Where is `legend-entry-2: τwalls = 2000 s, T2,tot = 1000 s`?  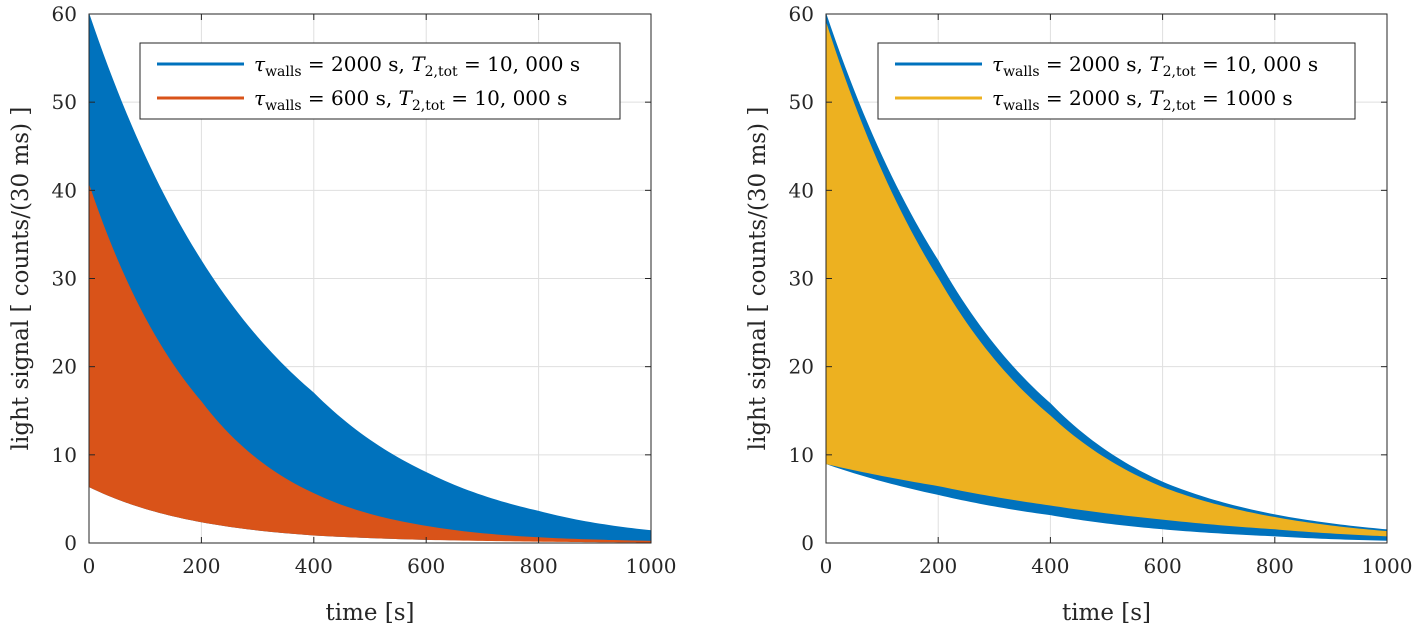 legend-entry-2: τwalls = 2000 s, T2,tot = 1000 s is located at coordinates (1142, 100).